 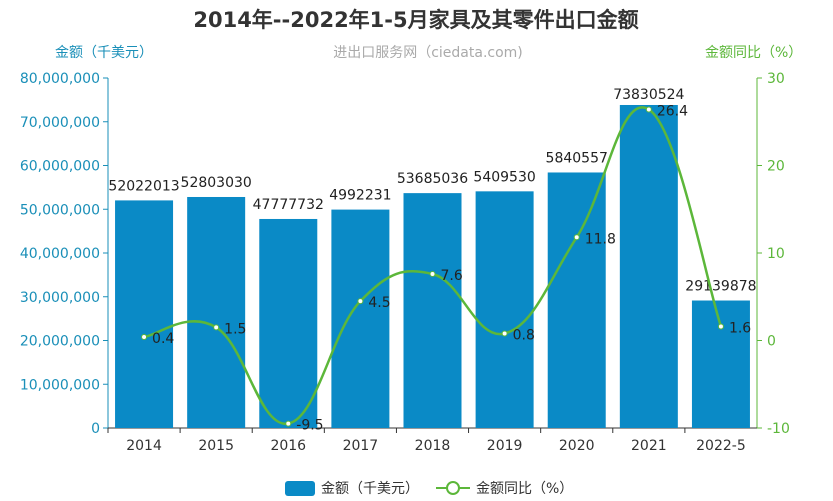 I want to click on x-tick-label: 2020, so click(x=577, y=446).